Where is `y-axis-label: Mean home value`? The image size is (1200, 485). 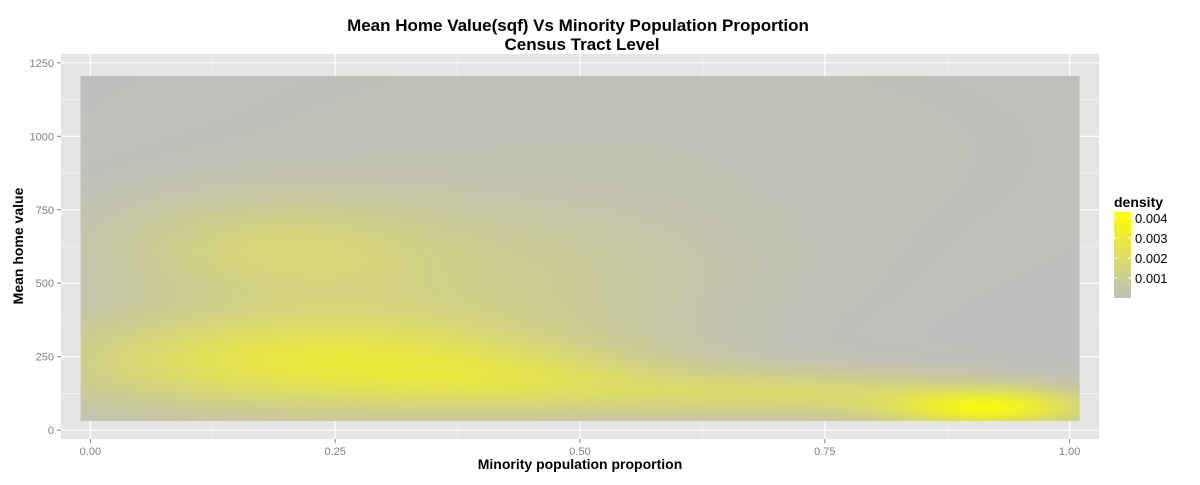
y-axis-label: Mean home value is located at coordinates (18, 245).